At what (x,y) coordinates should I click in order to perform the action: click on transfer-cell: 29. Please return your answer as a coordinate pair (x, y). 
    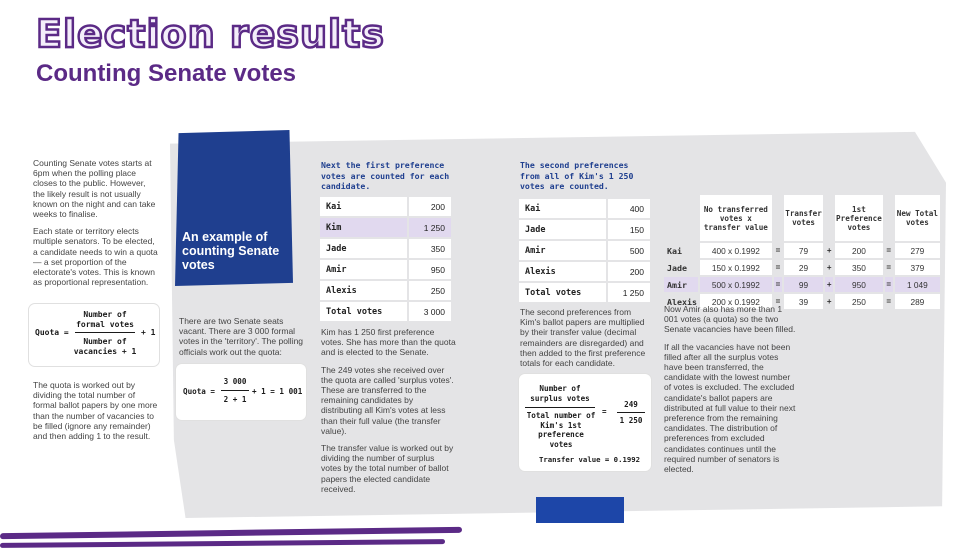
    Looking at the image, I should click on (804, 267).